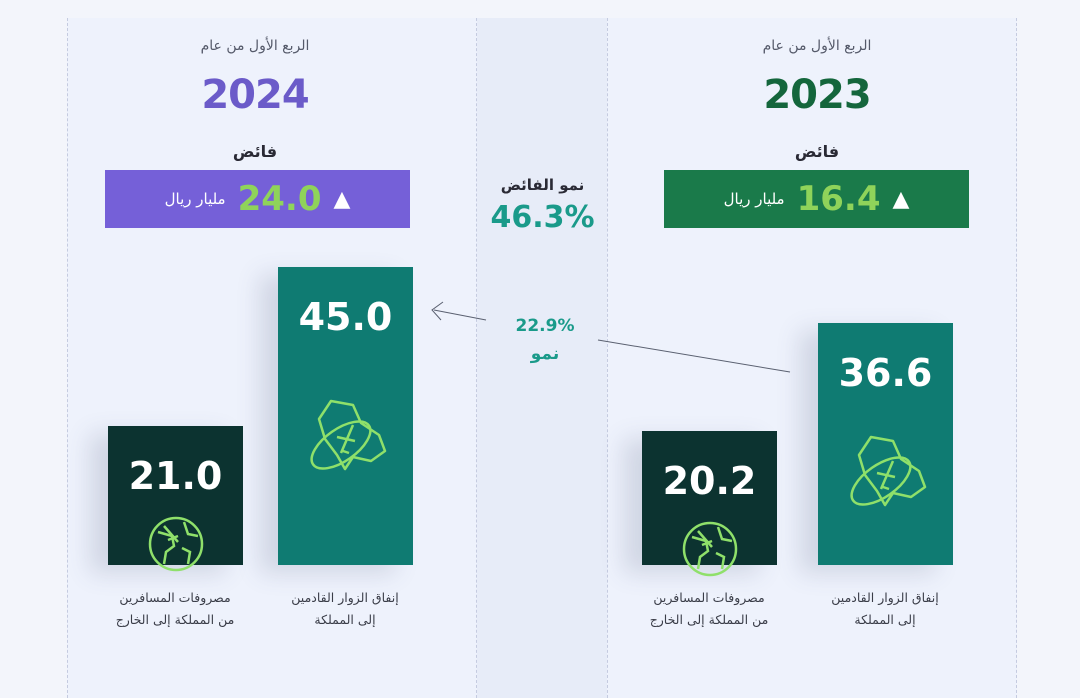  I want to click on outbound-bar-2024: 21.0, so click(175, 498).